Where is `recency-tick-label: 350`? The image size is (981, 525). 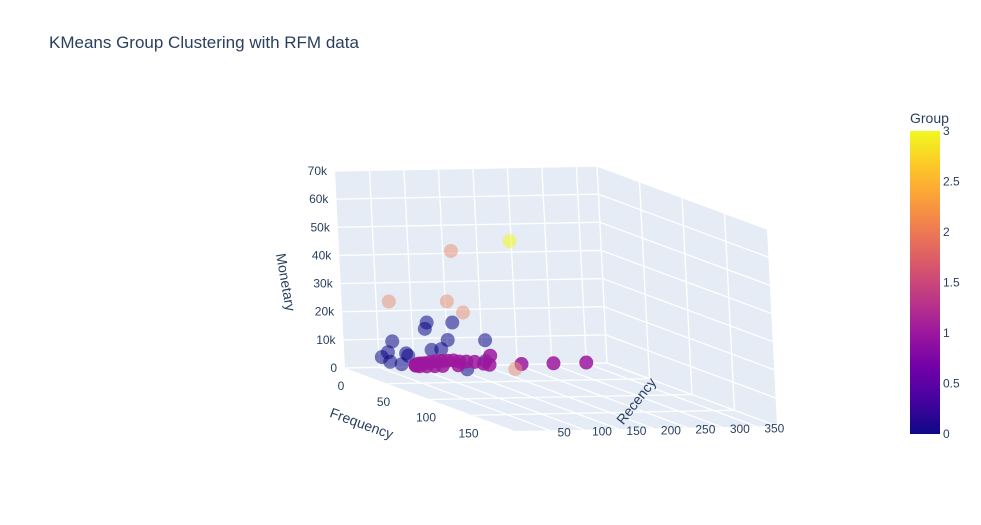 recency-tick-label: 350 is located at coordinates (774, 428).